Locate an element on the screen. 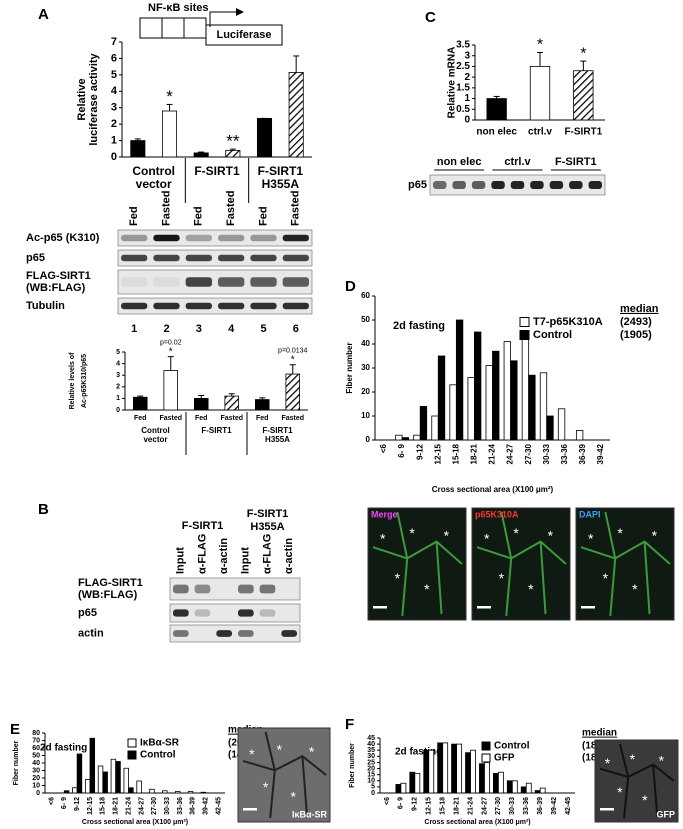  y-tick-label: 7 is located at coordinates (114, 42).